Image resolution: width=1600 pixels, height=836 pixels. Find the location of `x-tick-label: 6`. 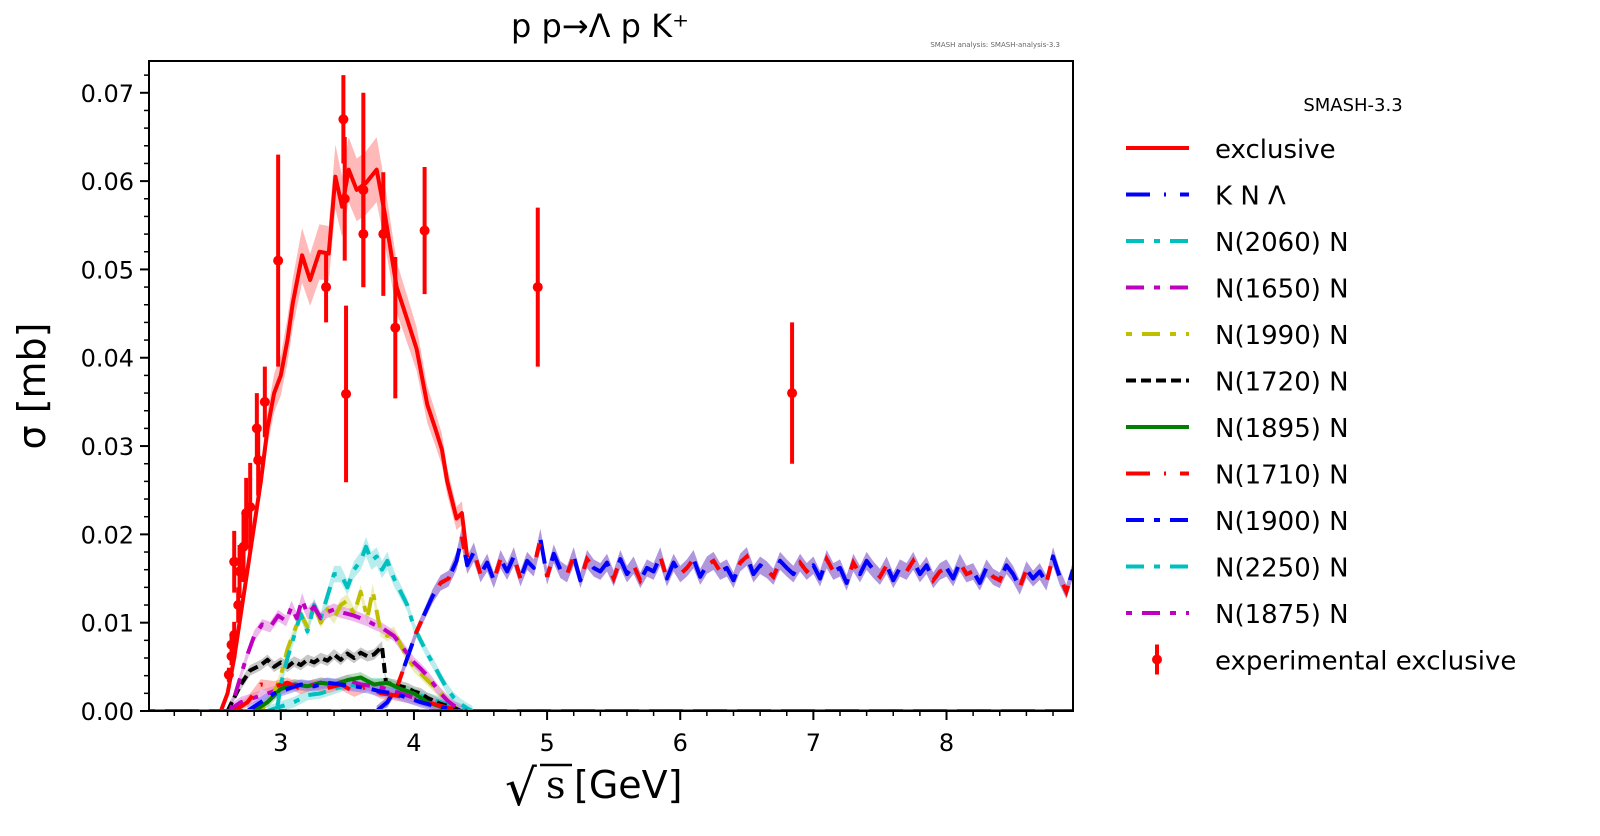

x-tick-label: 6 is located at coordinates (680, 743).